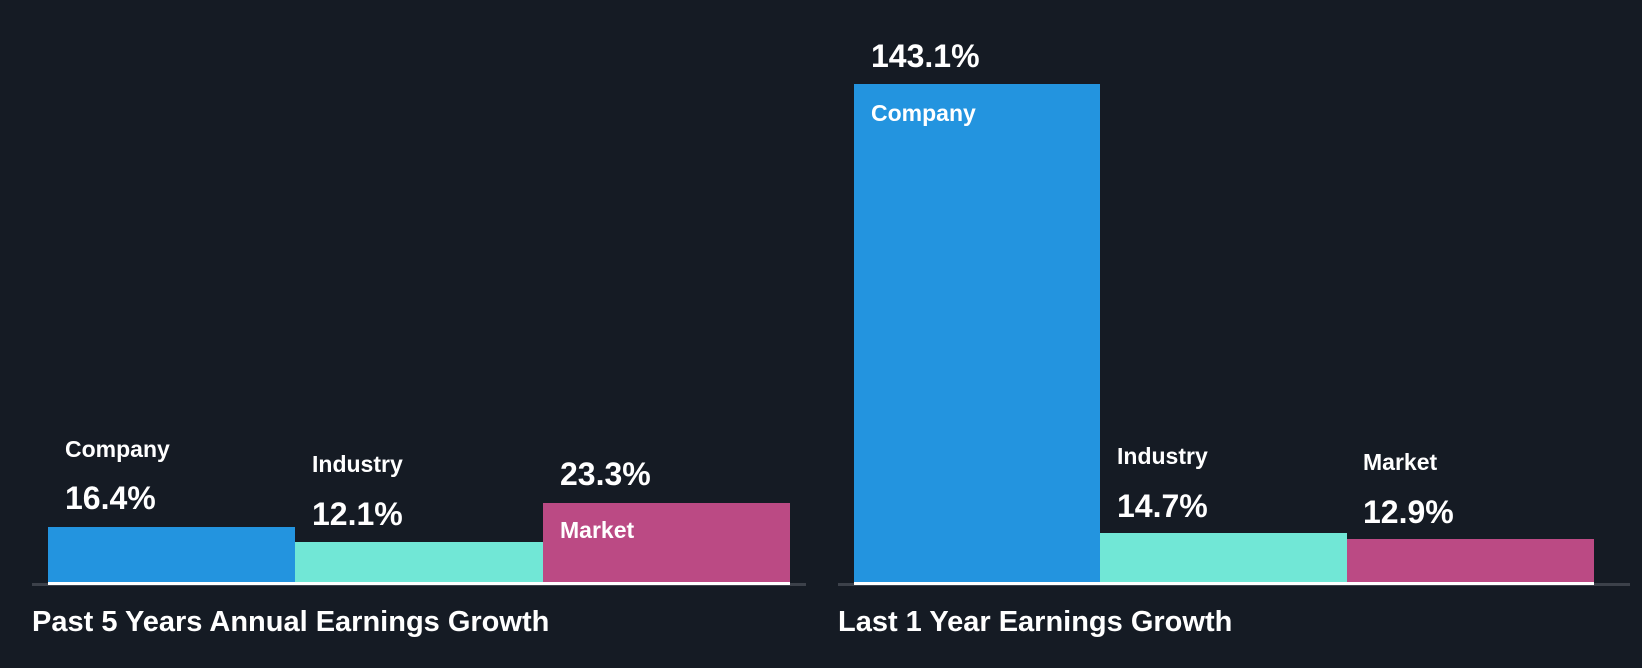  Describe the element at coordinates (1408, 512) in the screenshot. I see `bar-value-market: 12.9%` at that location.